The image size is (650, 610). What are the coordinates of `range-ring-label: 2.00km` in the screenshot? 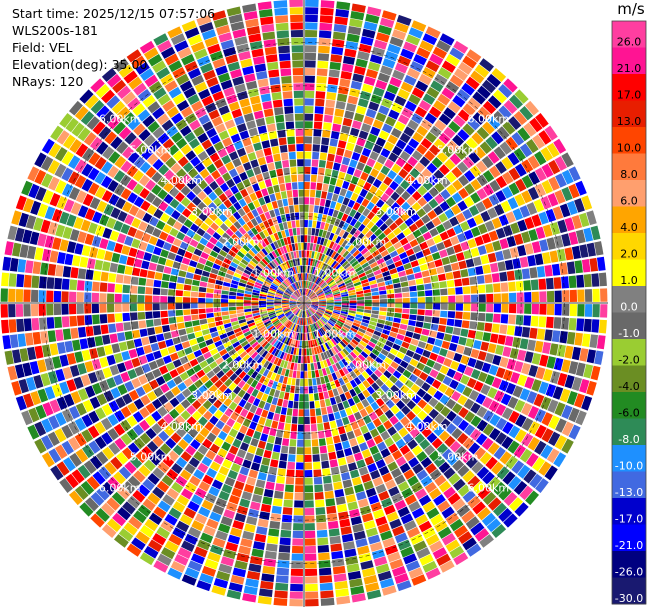 It's located at (243, 364).